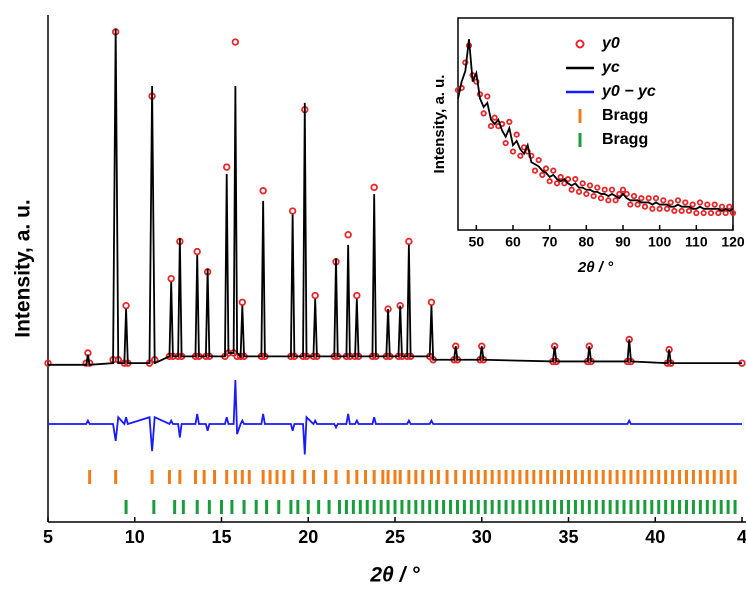 The width and height of the screenshot is (746, 589). What do you see at coordinates (660, 241) in the screenshot?
I see `x-tick-label: 100` at bounding box center [660, 241].